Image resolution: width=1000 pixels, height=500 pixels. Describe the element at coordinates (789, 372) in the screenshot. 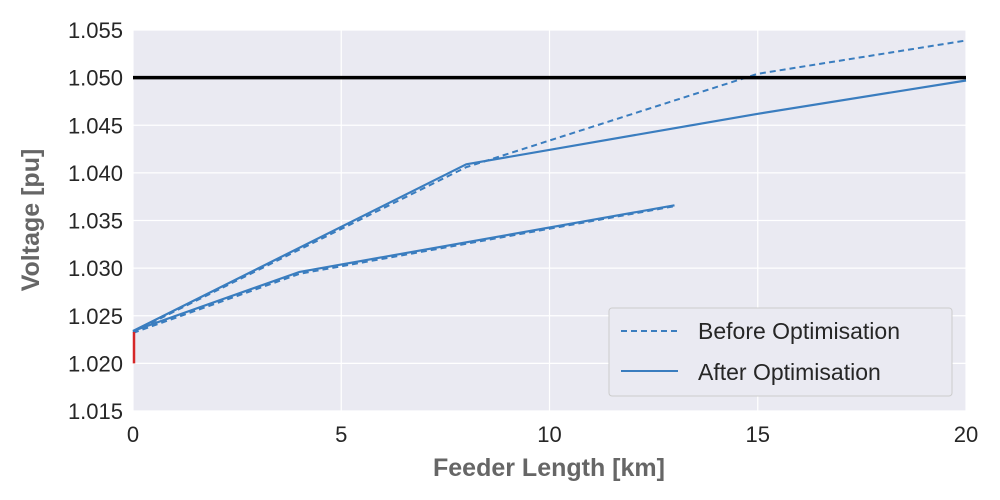

I see `legend-label-after: After Optimisation` at that location.